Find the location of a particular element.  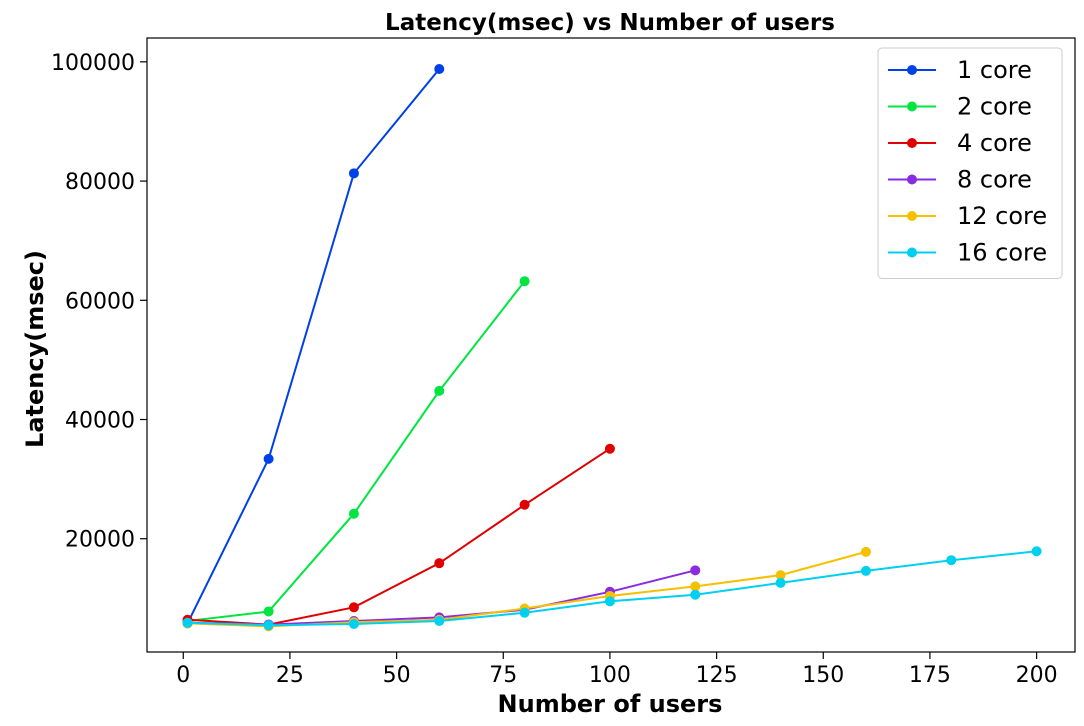

y-tick-label: 40000 is located at coordinates (100, 421).